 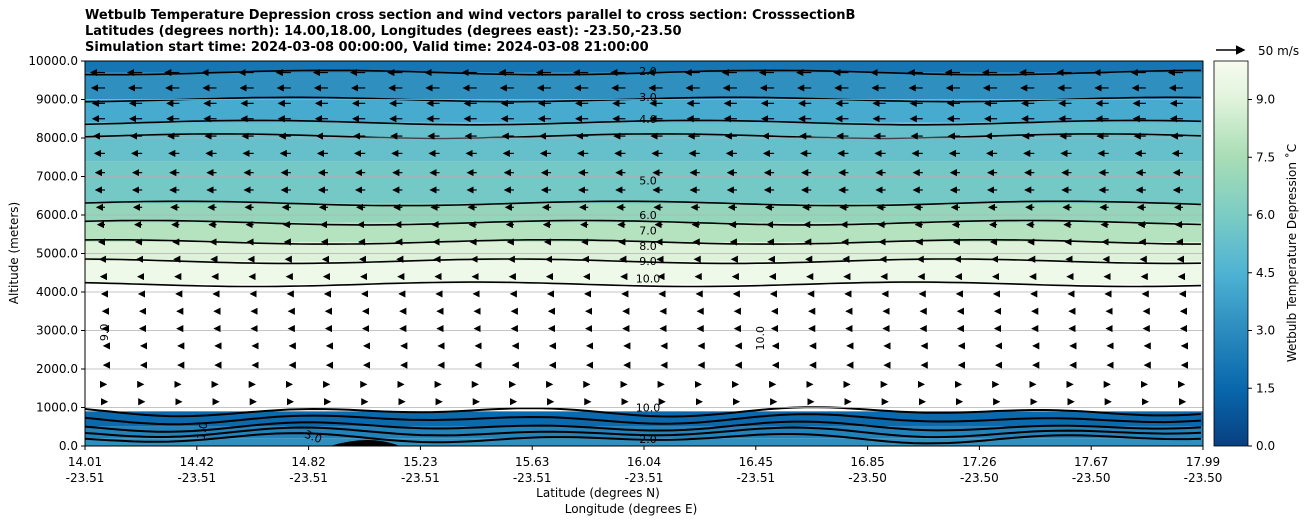 I want to click on wind-reference-label: 50 m/s, so click(x=1278, y=51).